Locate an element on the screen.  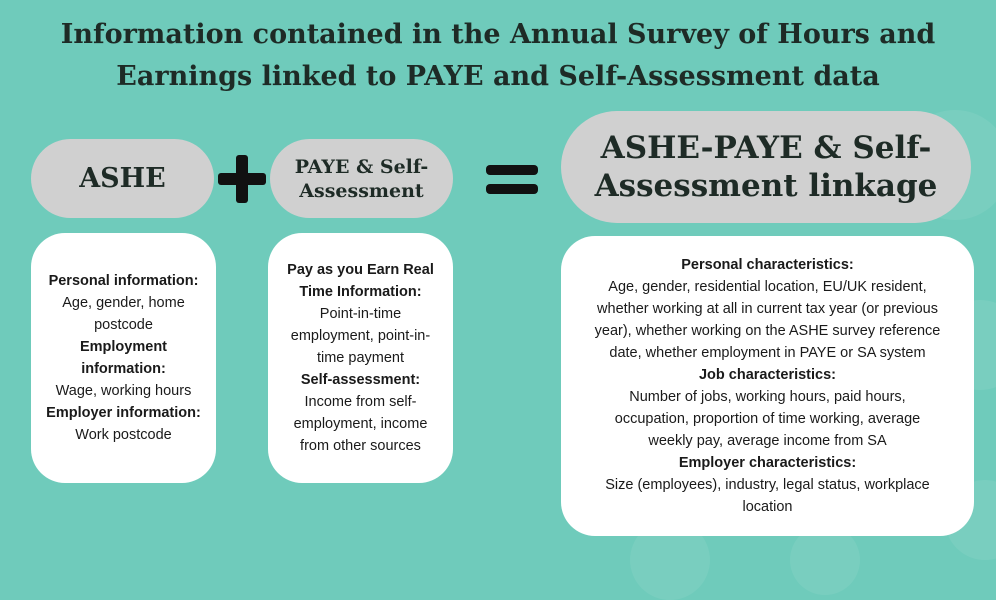
ashe-label: ASHE is located at coordinates (122, 178).